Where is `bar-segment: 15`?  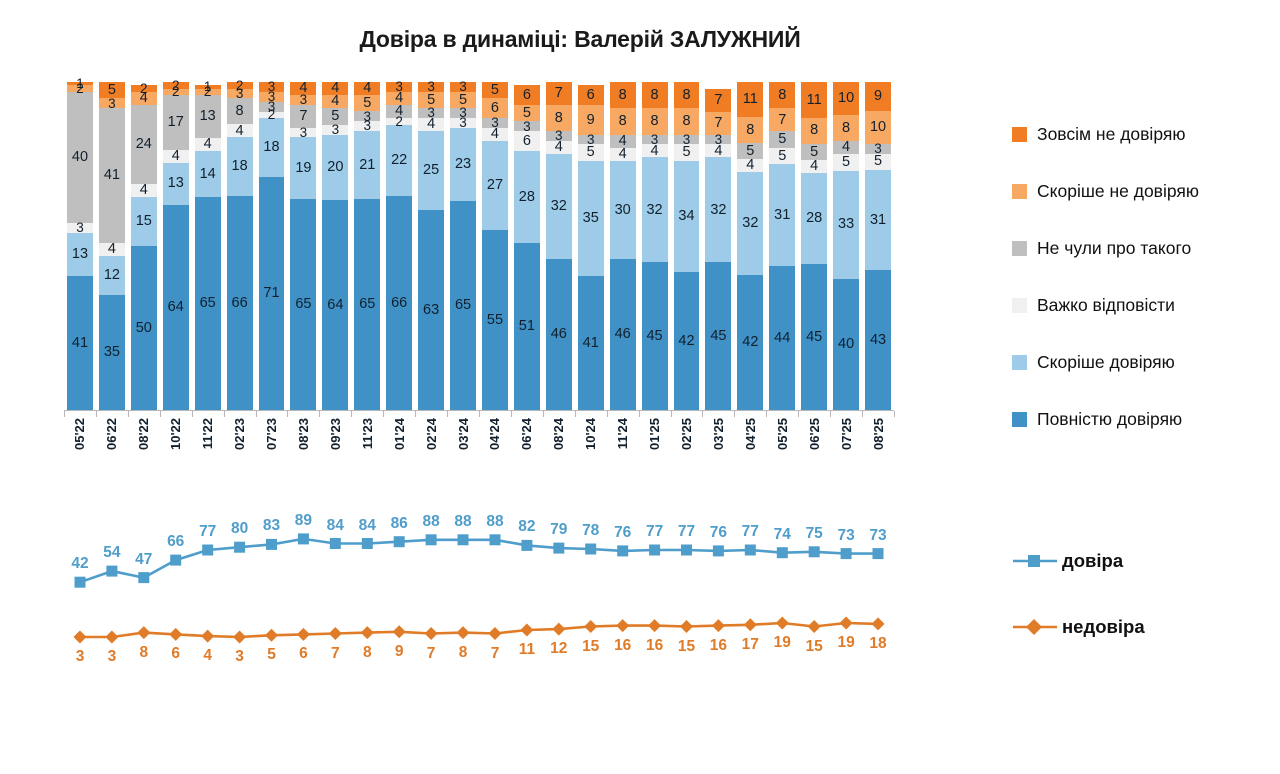
bar-segment: 15 is located at coordinates (143, 221).